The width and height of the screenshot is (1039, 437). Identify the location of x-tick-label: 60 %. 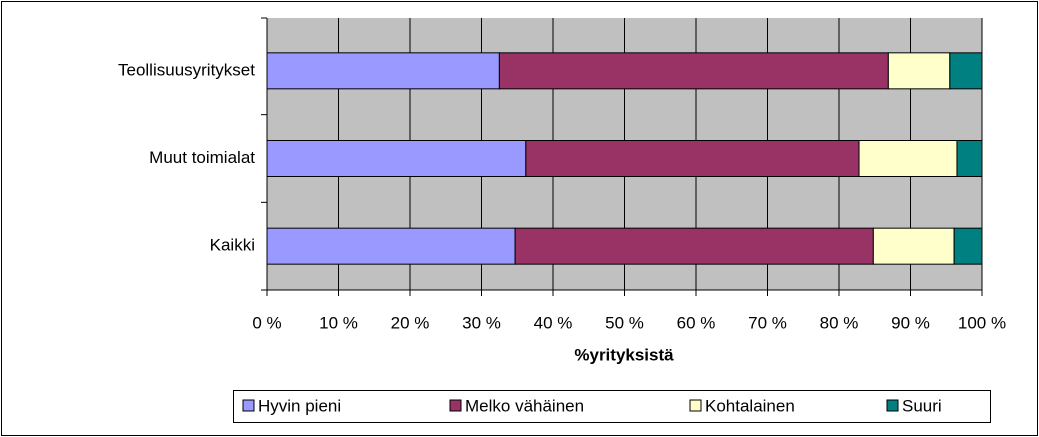
(696, 322).